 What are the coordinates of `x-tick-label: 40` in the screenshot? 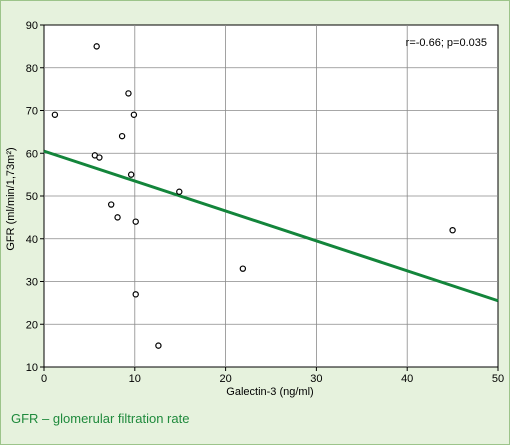 It's located at (407, 379).